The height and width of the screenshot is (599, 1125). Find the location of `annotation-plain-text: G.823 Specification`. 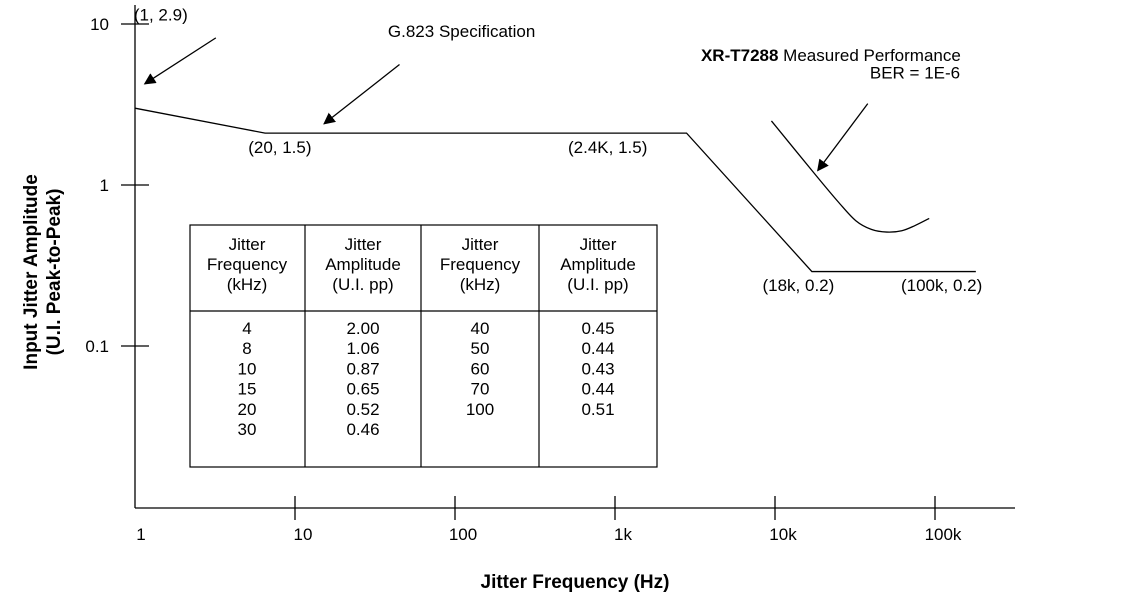

annotation-plain-text: G.823 Specification is located at coordinates (461, 31).